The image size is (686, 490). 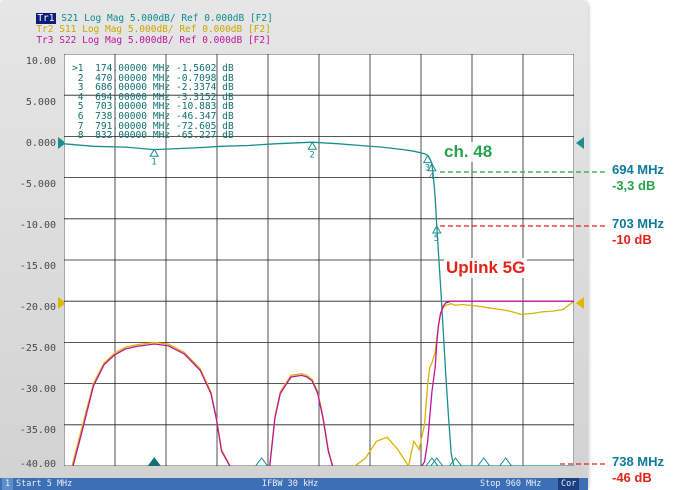 I want to click on ref-level-marker-left, so click(x=62, y=143).